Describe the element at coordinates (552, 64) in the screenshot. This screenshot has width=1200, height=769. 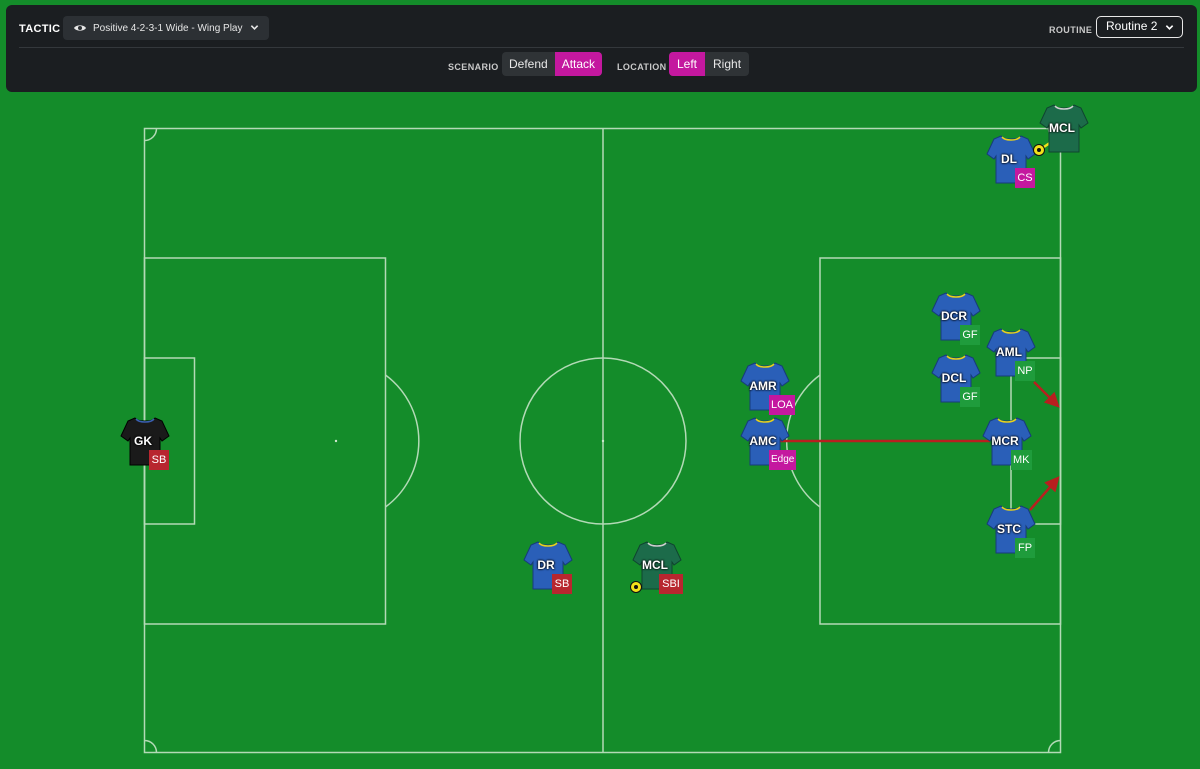
I see `scenario-toggle: Defend Attack` at that location.